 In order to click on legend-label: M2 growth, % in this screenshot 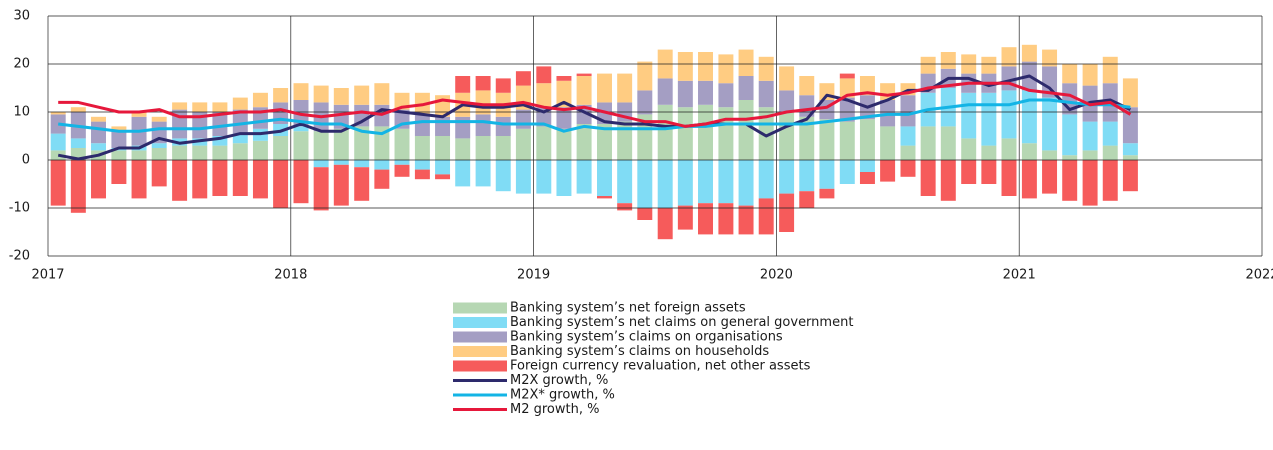, I will do `click(554, 409)`.